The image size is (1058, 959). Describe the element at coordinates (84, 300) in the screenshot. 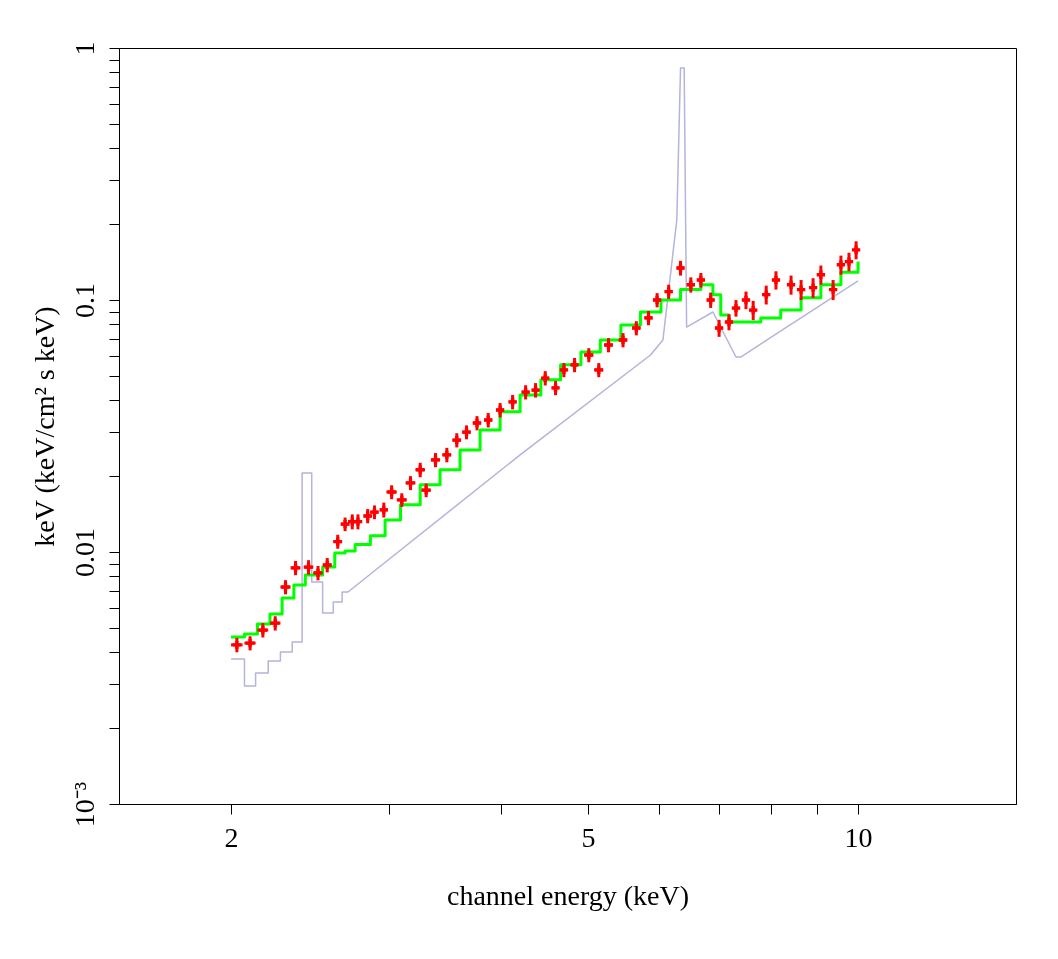

I see `y-tick-label: 0.1` at that location.